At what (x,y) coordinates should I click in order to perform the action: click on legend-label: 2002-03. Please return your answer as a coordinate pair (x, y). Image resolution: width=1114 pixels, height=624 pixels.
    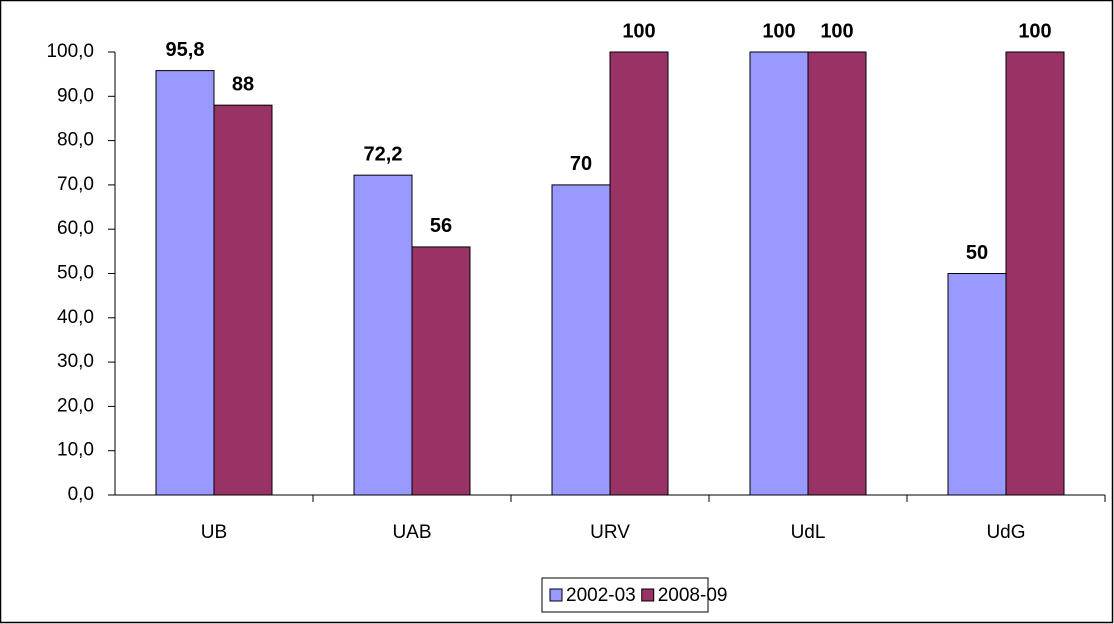
    Looking at the image, I should click on (601, 595).